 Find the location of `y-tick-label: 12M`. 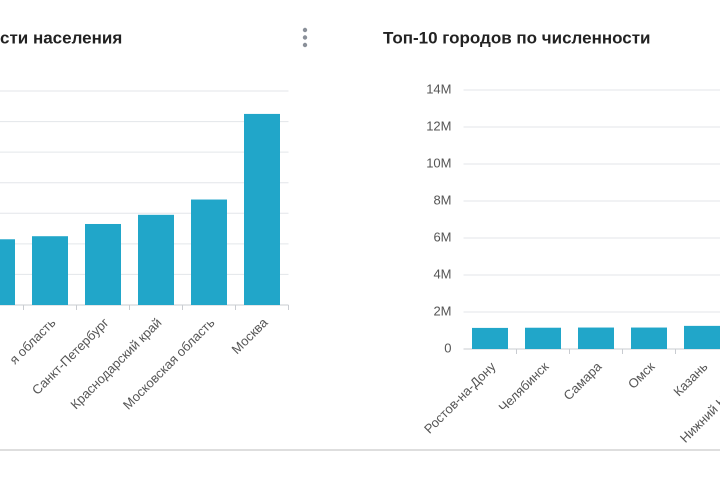

y-tick-label: 12M is located at coordinates (438, 125).